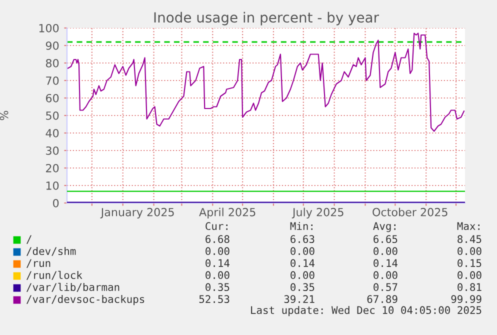 The width and height of the screenshot is (497, 335). Describe the element at coordinates (217, 226) in the screenshot. I see `text: Cur:` at that location.